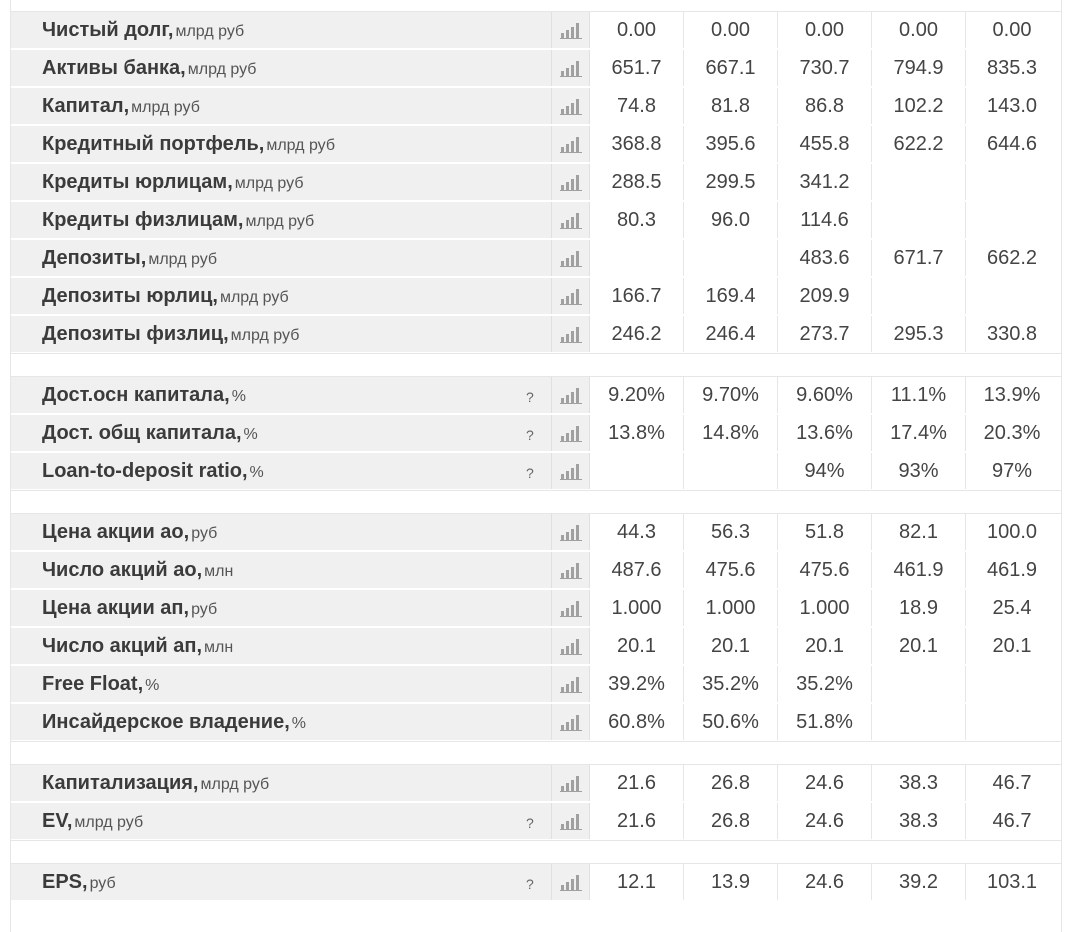 Image resolution: width=1080 pixels, height=932 pixels. What do you see at coordinates (919, 258) in the screenshot?
I see `value-cell: 671.7` at bounding box center [919, 258].